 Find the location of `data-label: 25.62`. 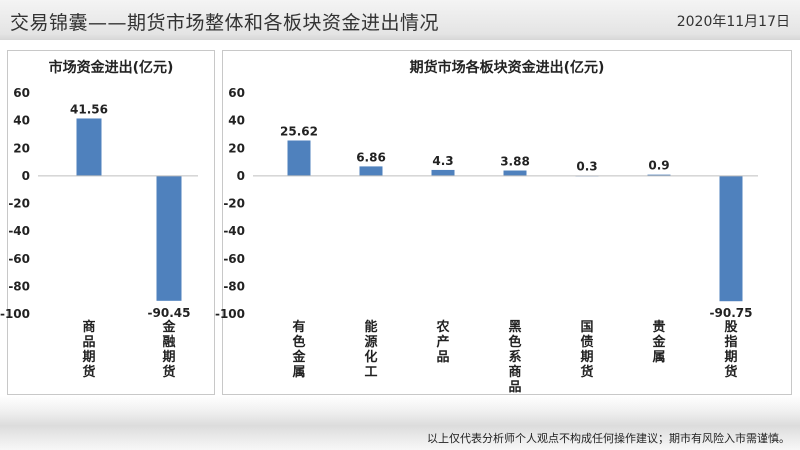

data-label: 25.62 is located at coordinates (299, 131).